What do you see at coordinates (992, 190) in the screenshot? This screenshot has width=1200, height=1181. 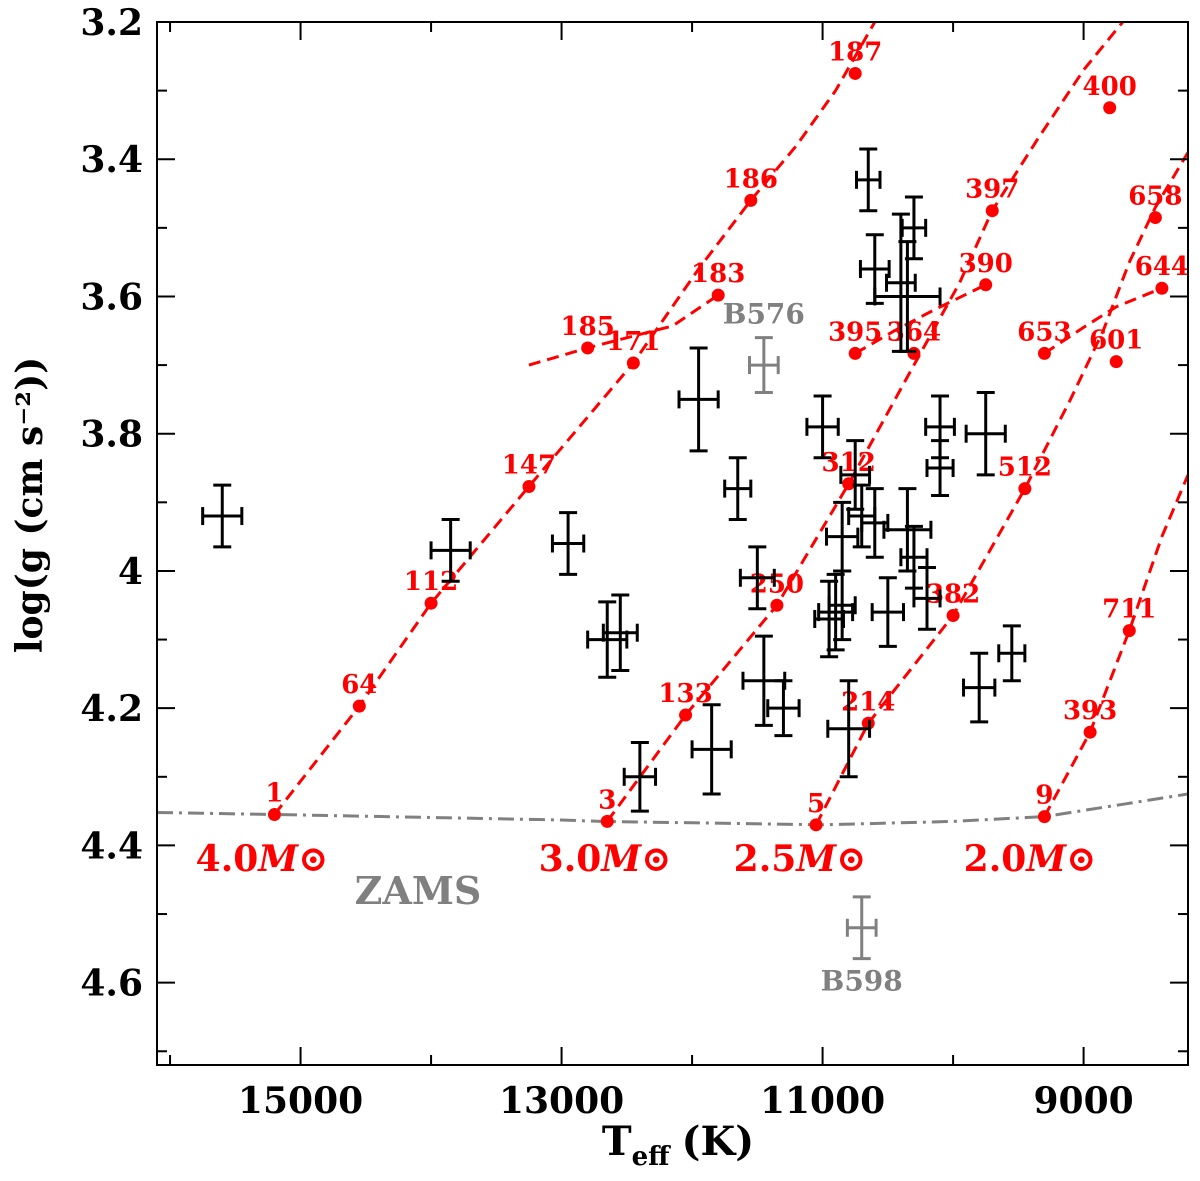 I see `age-label-397: 397` at bounding box center [992, 190].